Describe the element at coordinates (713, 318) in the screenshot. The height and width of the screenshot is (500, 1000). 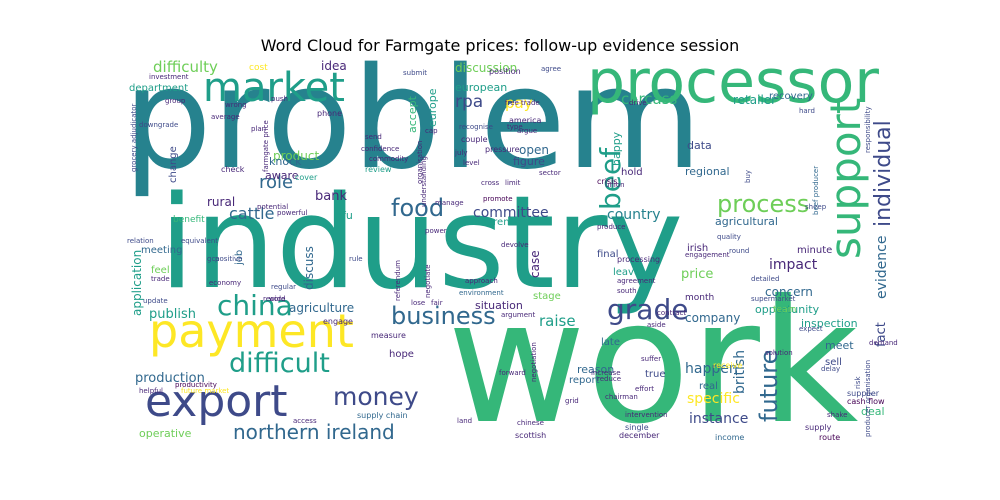
I see `word-company: company` at that location.